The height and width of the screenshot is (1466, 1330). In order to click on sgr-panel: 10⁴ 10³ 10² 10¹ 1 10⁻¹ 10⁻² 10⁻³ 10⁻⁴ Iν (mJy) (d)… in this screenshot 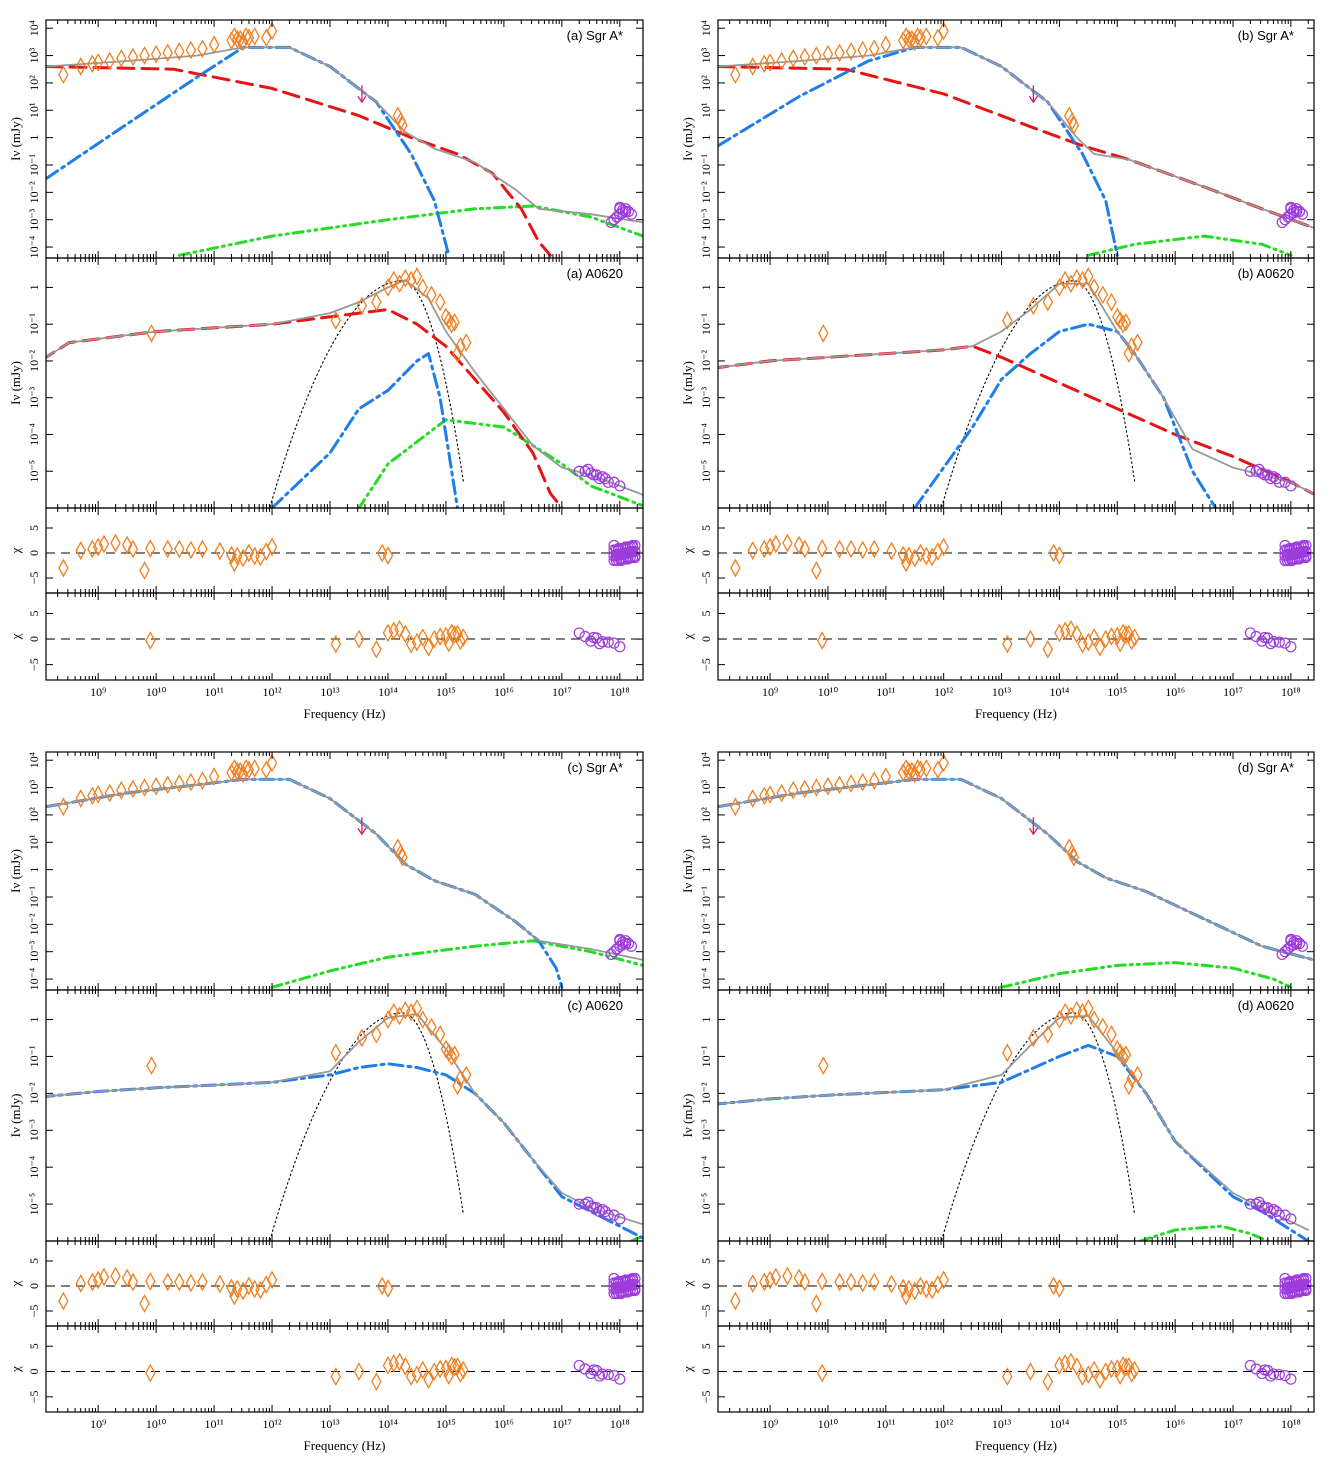, I will do `click(997, 871)`.